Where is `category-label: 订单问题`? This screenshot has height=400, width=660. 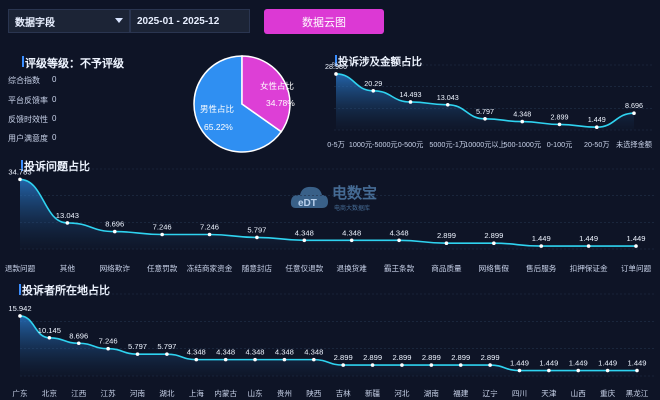 category-label: 订单问题 is located at coordinates (636, 268).